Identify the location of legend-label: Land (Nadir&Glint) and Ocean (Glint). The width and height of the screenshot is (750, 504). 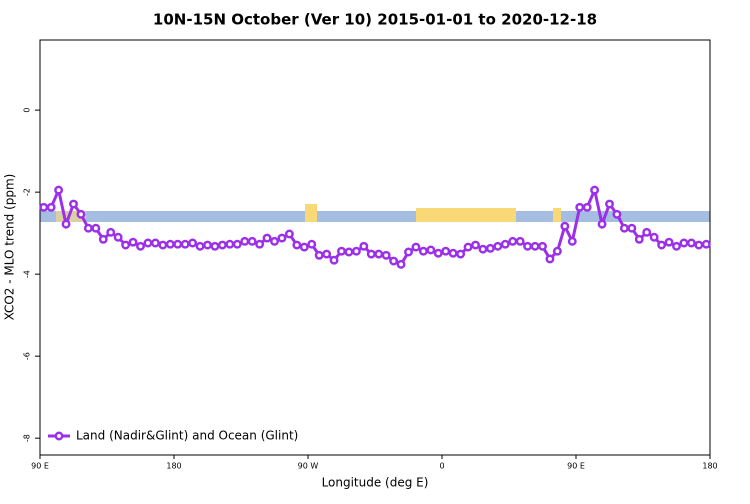
(187, 436).